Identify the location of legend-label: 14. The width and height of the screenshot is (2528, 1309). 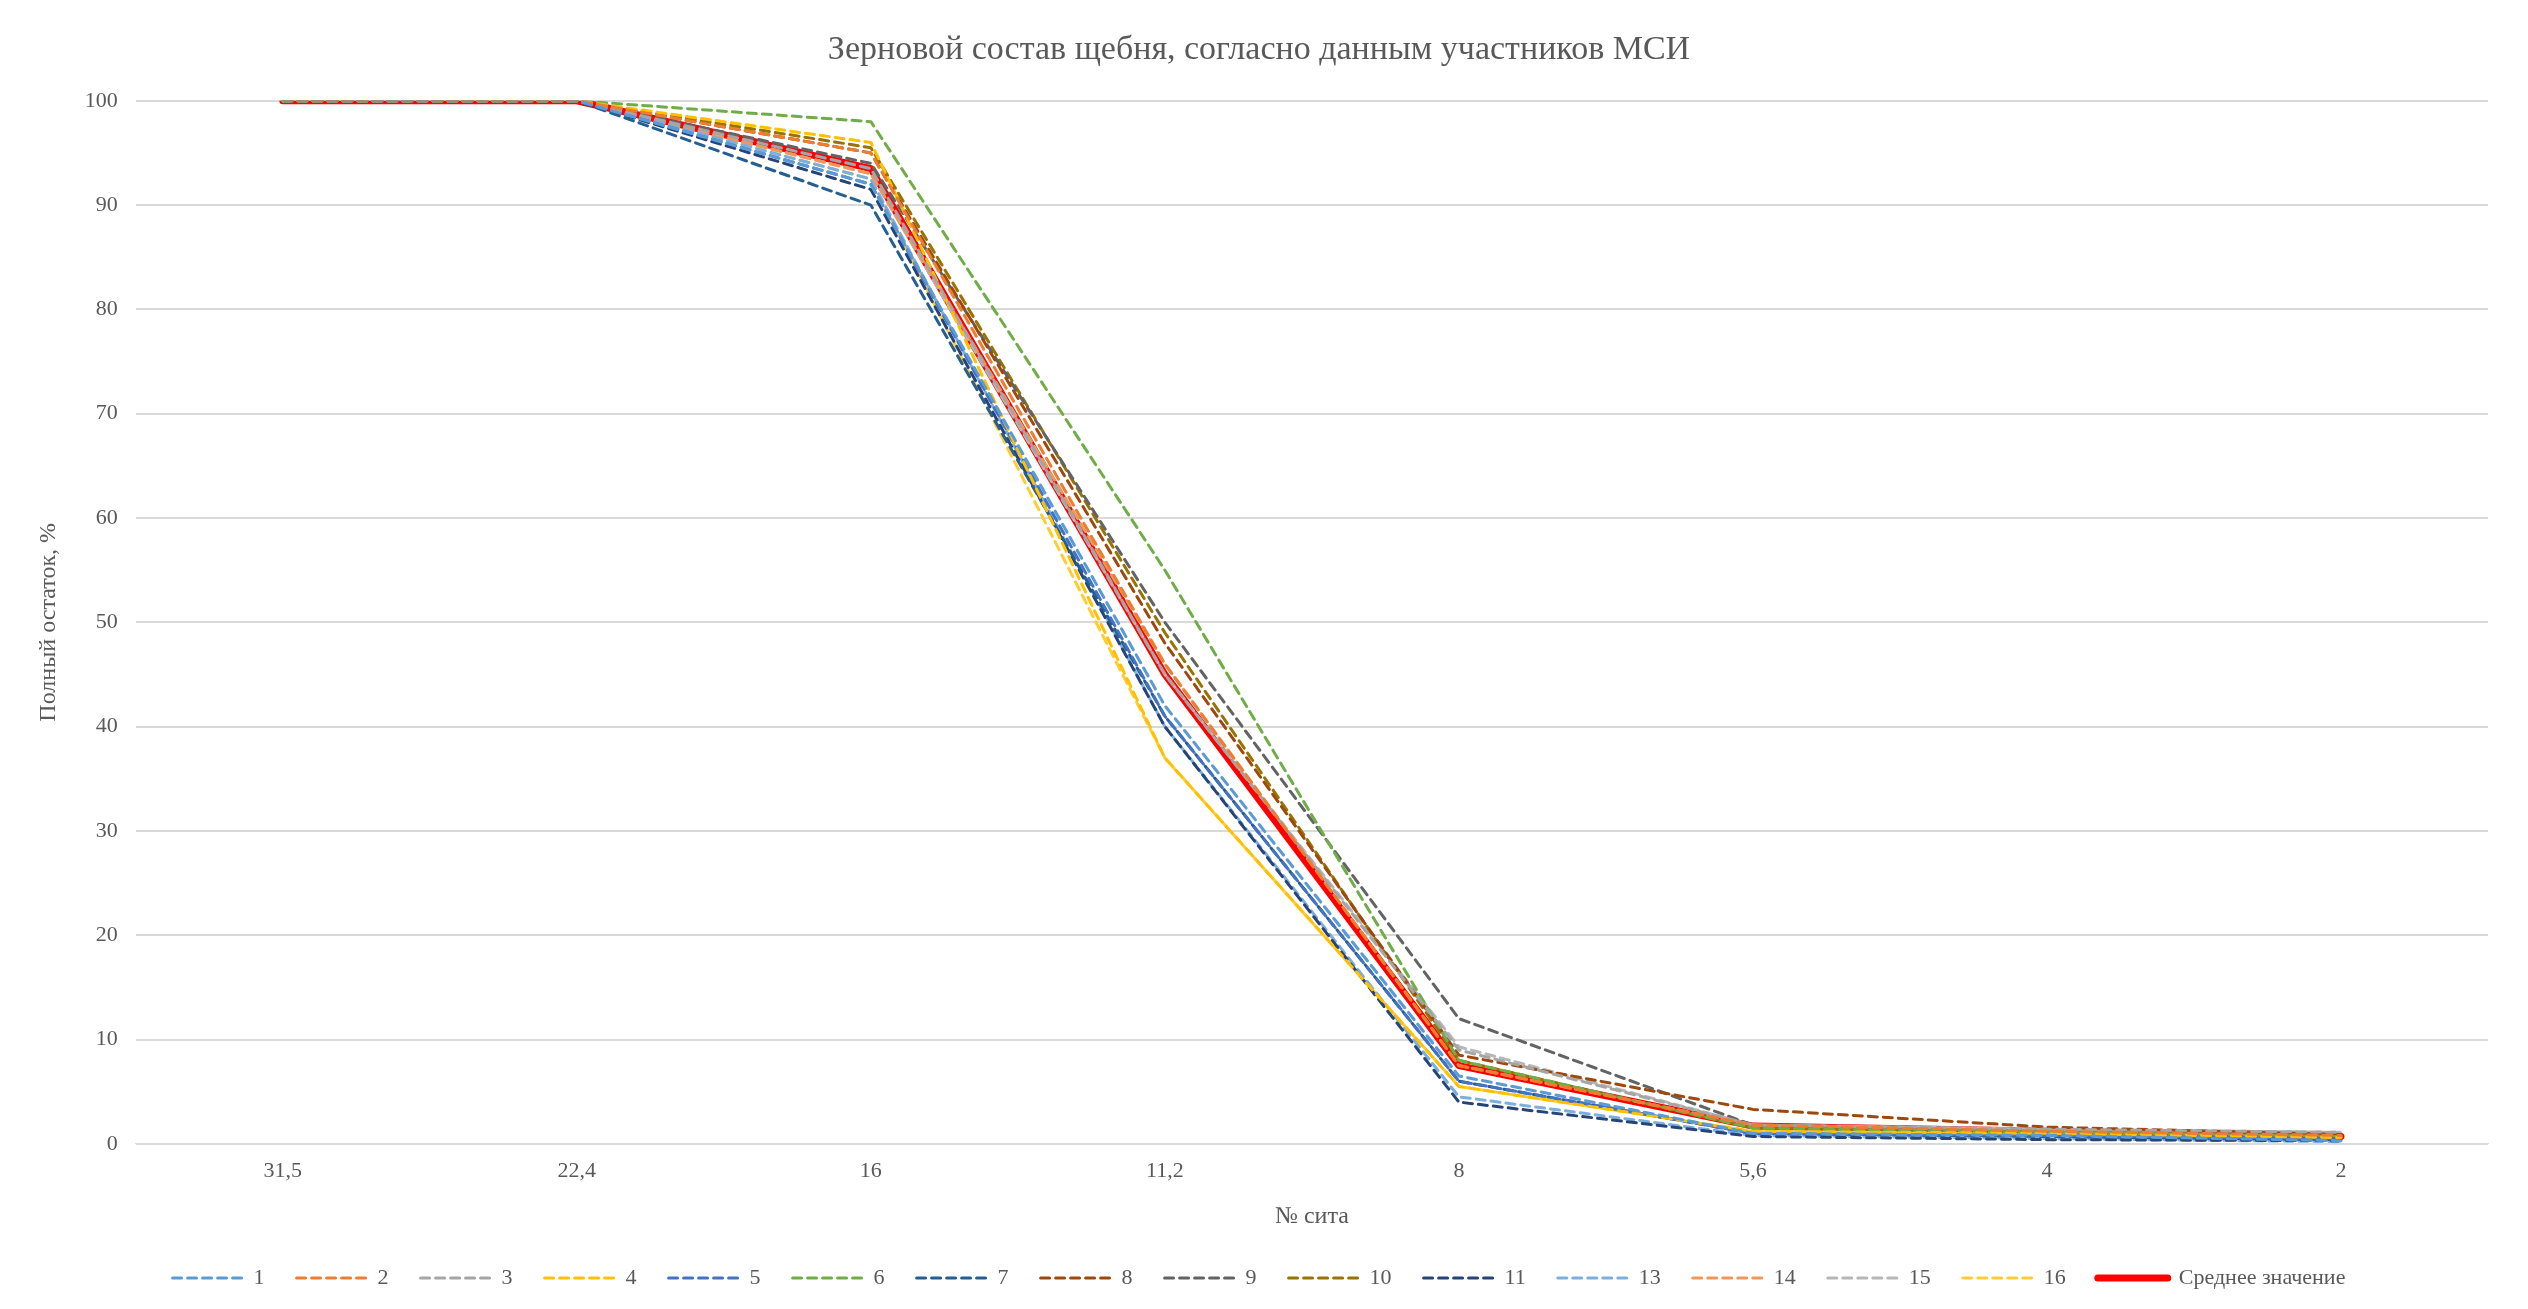
(1784, 1276).